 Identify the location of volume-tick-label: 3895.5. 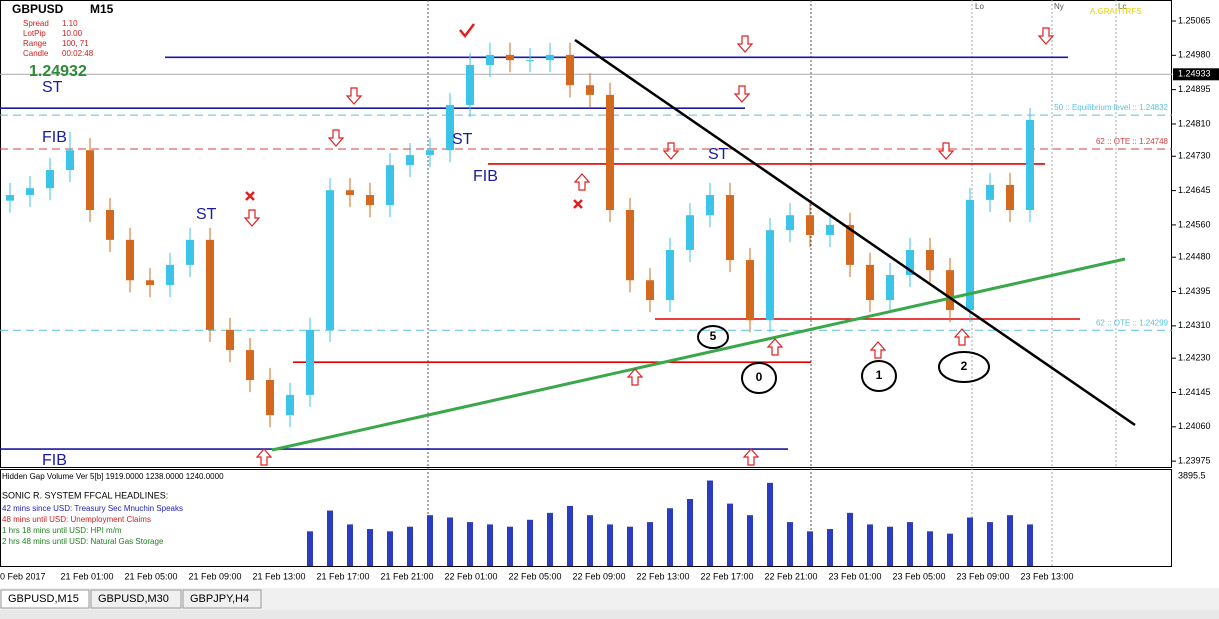
(1192, 475).